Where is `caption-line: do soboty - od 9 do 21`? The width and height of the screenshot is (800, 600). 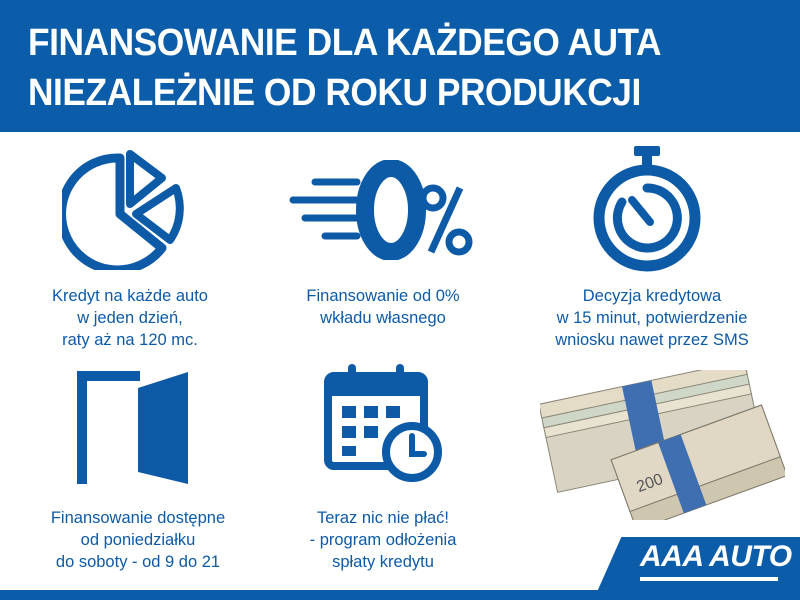
caption-line: do soboty - od 9 do 21 is located at coordinates (138, 562).